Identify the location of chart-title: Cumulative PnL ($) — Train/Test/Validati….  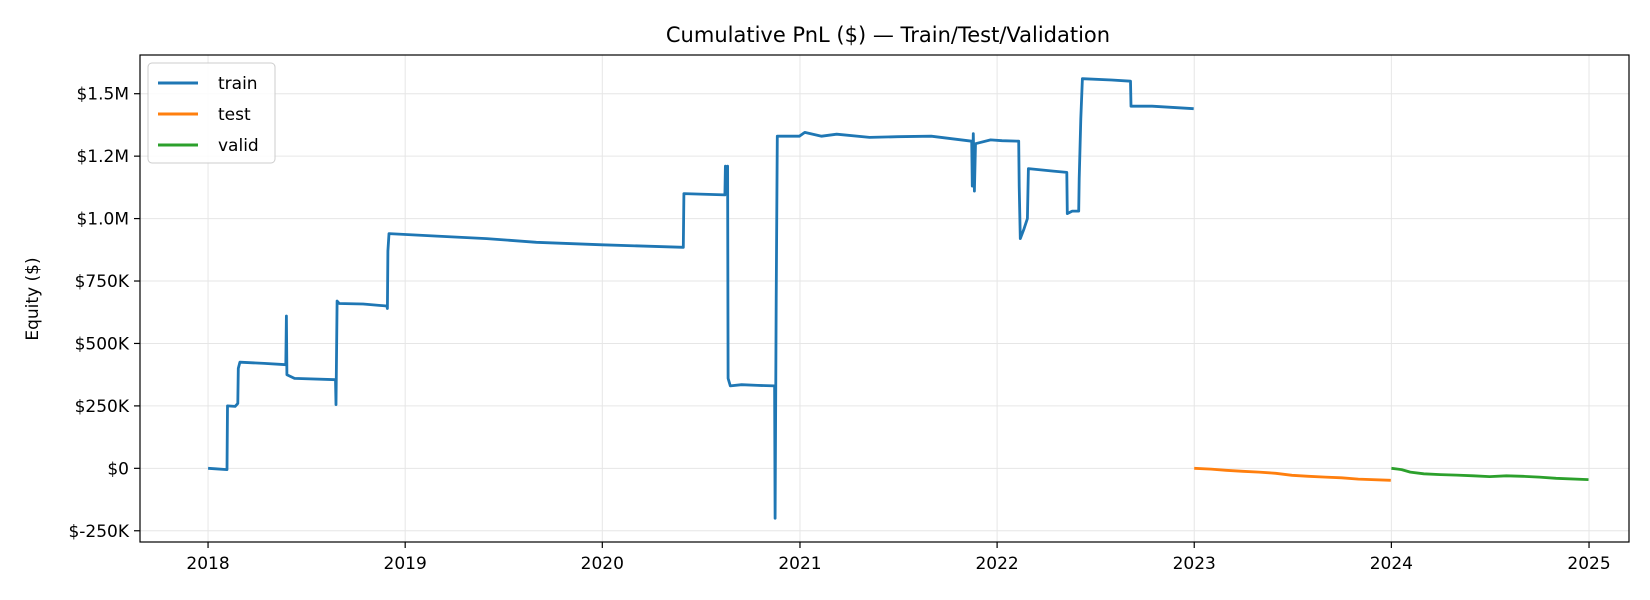
(888, 35).